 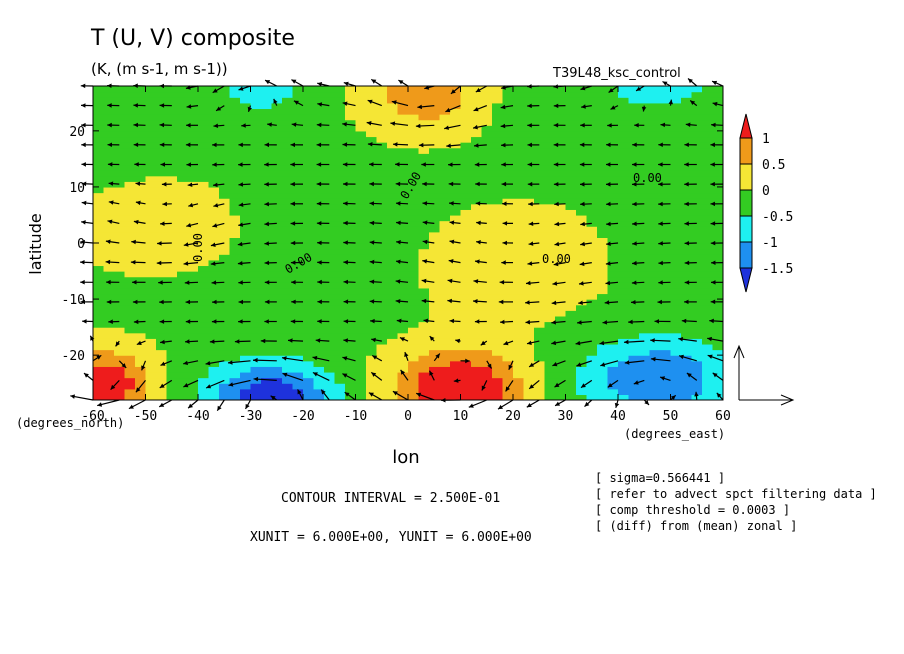 I want to click on y-tick-label: -20, so click(x=73, y=356).